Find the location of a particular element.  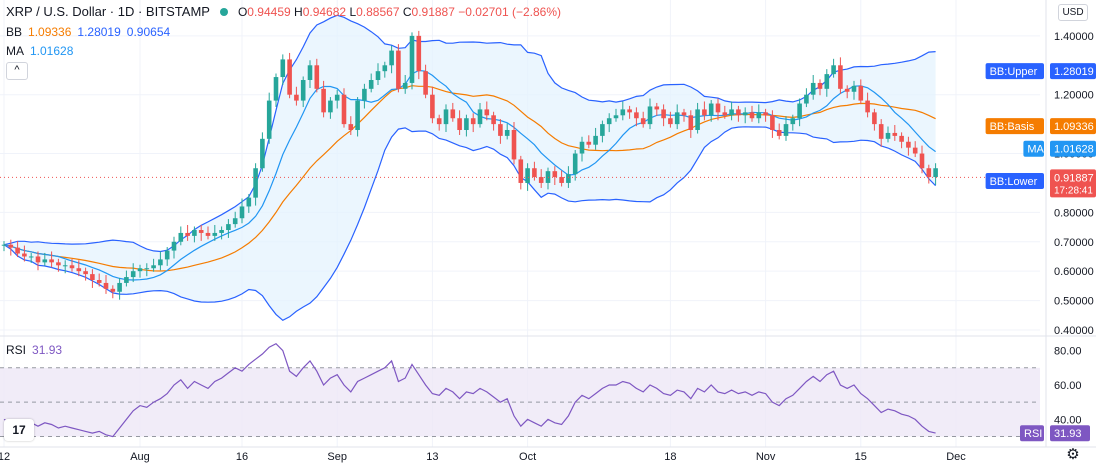

ma-legend: MA 1.01628 is located at coordinates (39, 51).